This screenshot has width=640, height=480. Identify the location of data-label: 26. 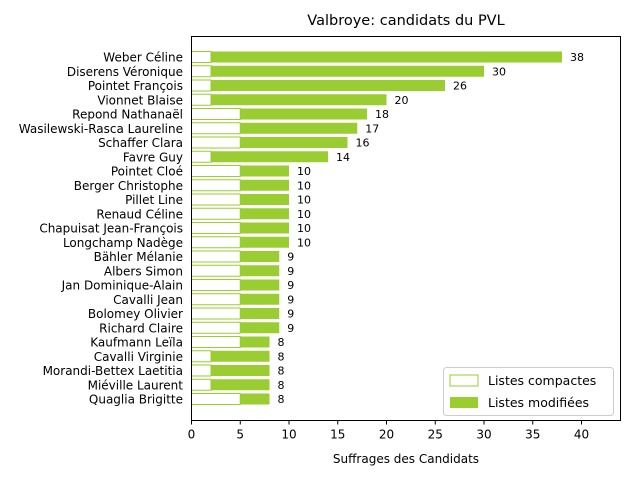
(460, 86).